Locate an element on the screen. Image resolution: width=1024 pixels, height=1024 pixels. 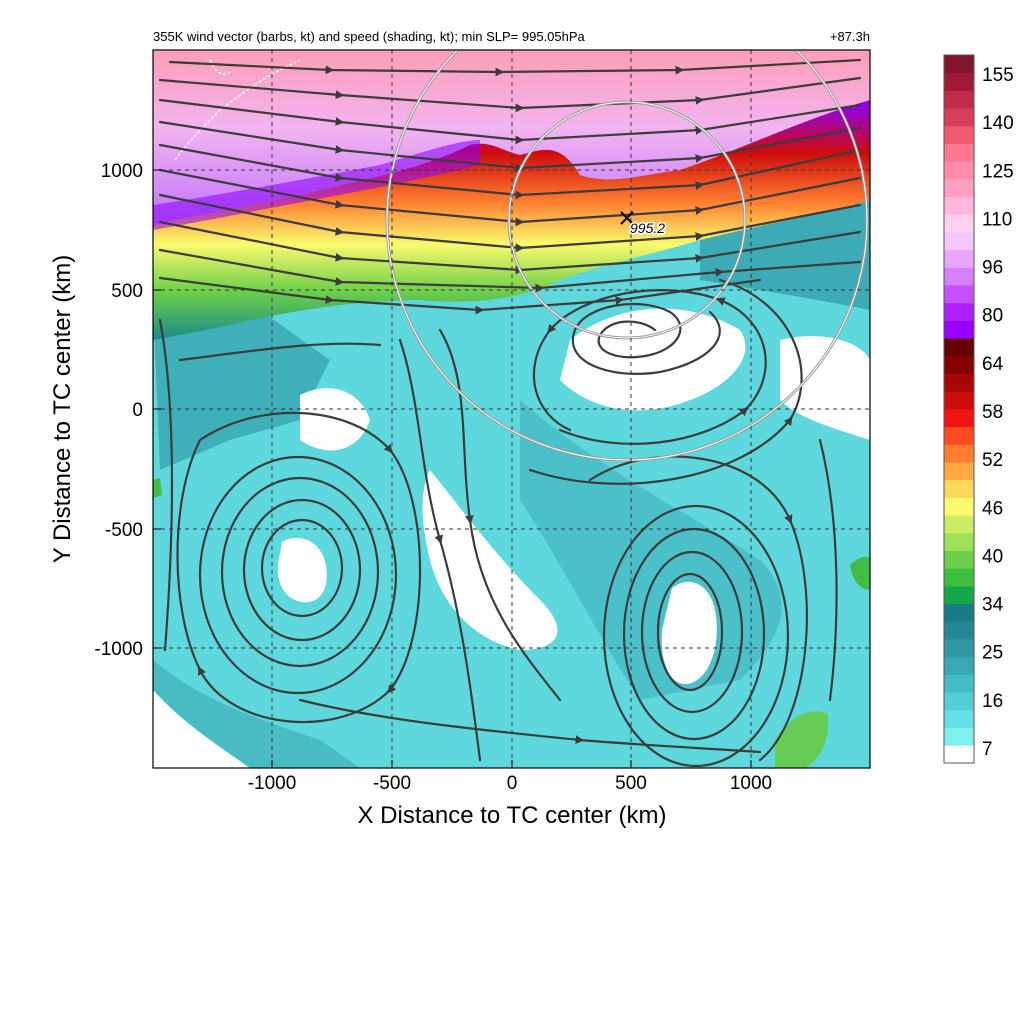
colorbar-labels: 155 140 125 110 96 80 64 58 52 46 40 34 25 16 7 is located at coordinates (998, 412).